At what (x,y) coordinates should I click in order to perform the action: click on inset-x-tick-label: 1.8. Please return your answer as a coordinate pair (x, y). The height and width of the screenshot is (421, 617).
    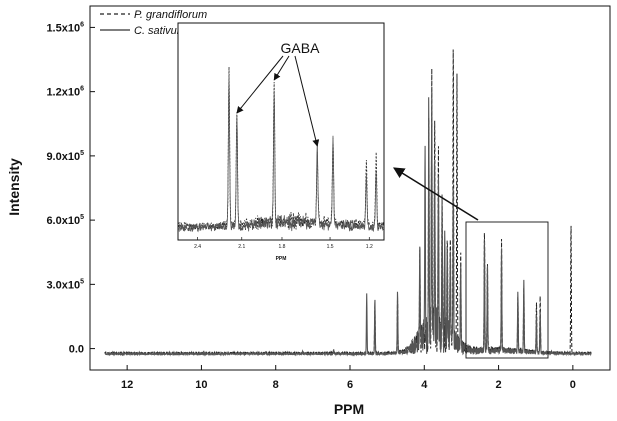
    Looking at the image, I should click on (282, 247).